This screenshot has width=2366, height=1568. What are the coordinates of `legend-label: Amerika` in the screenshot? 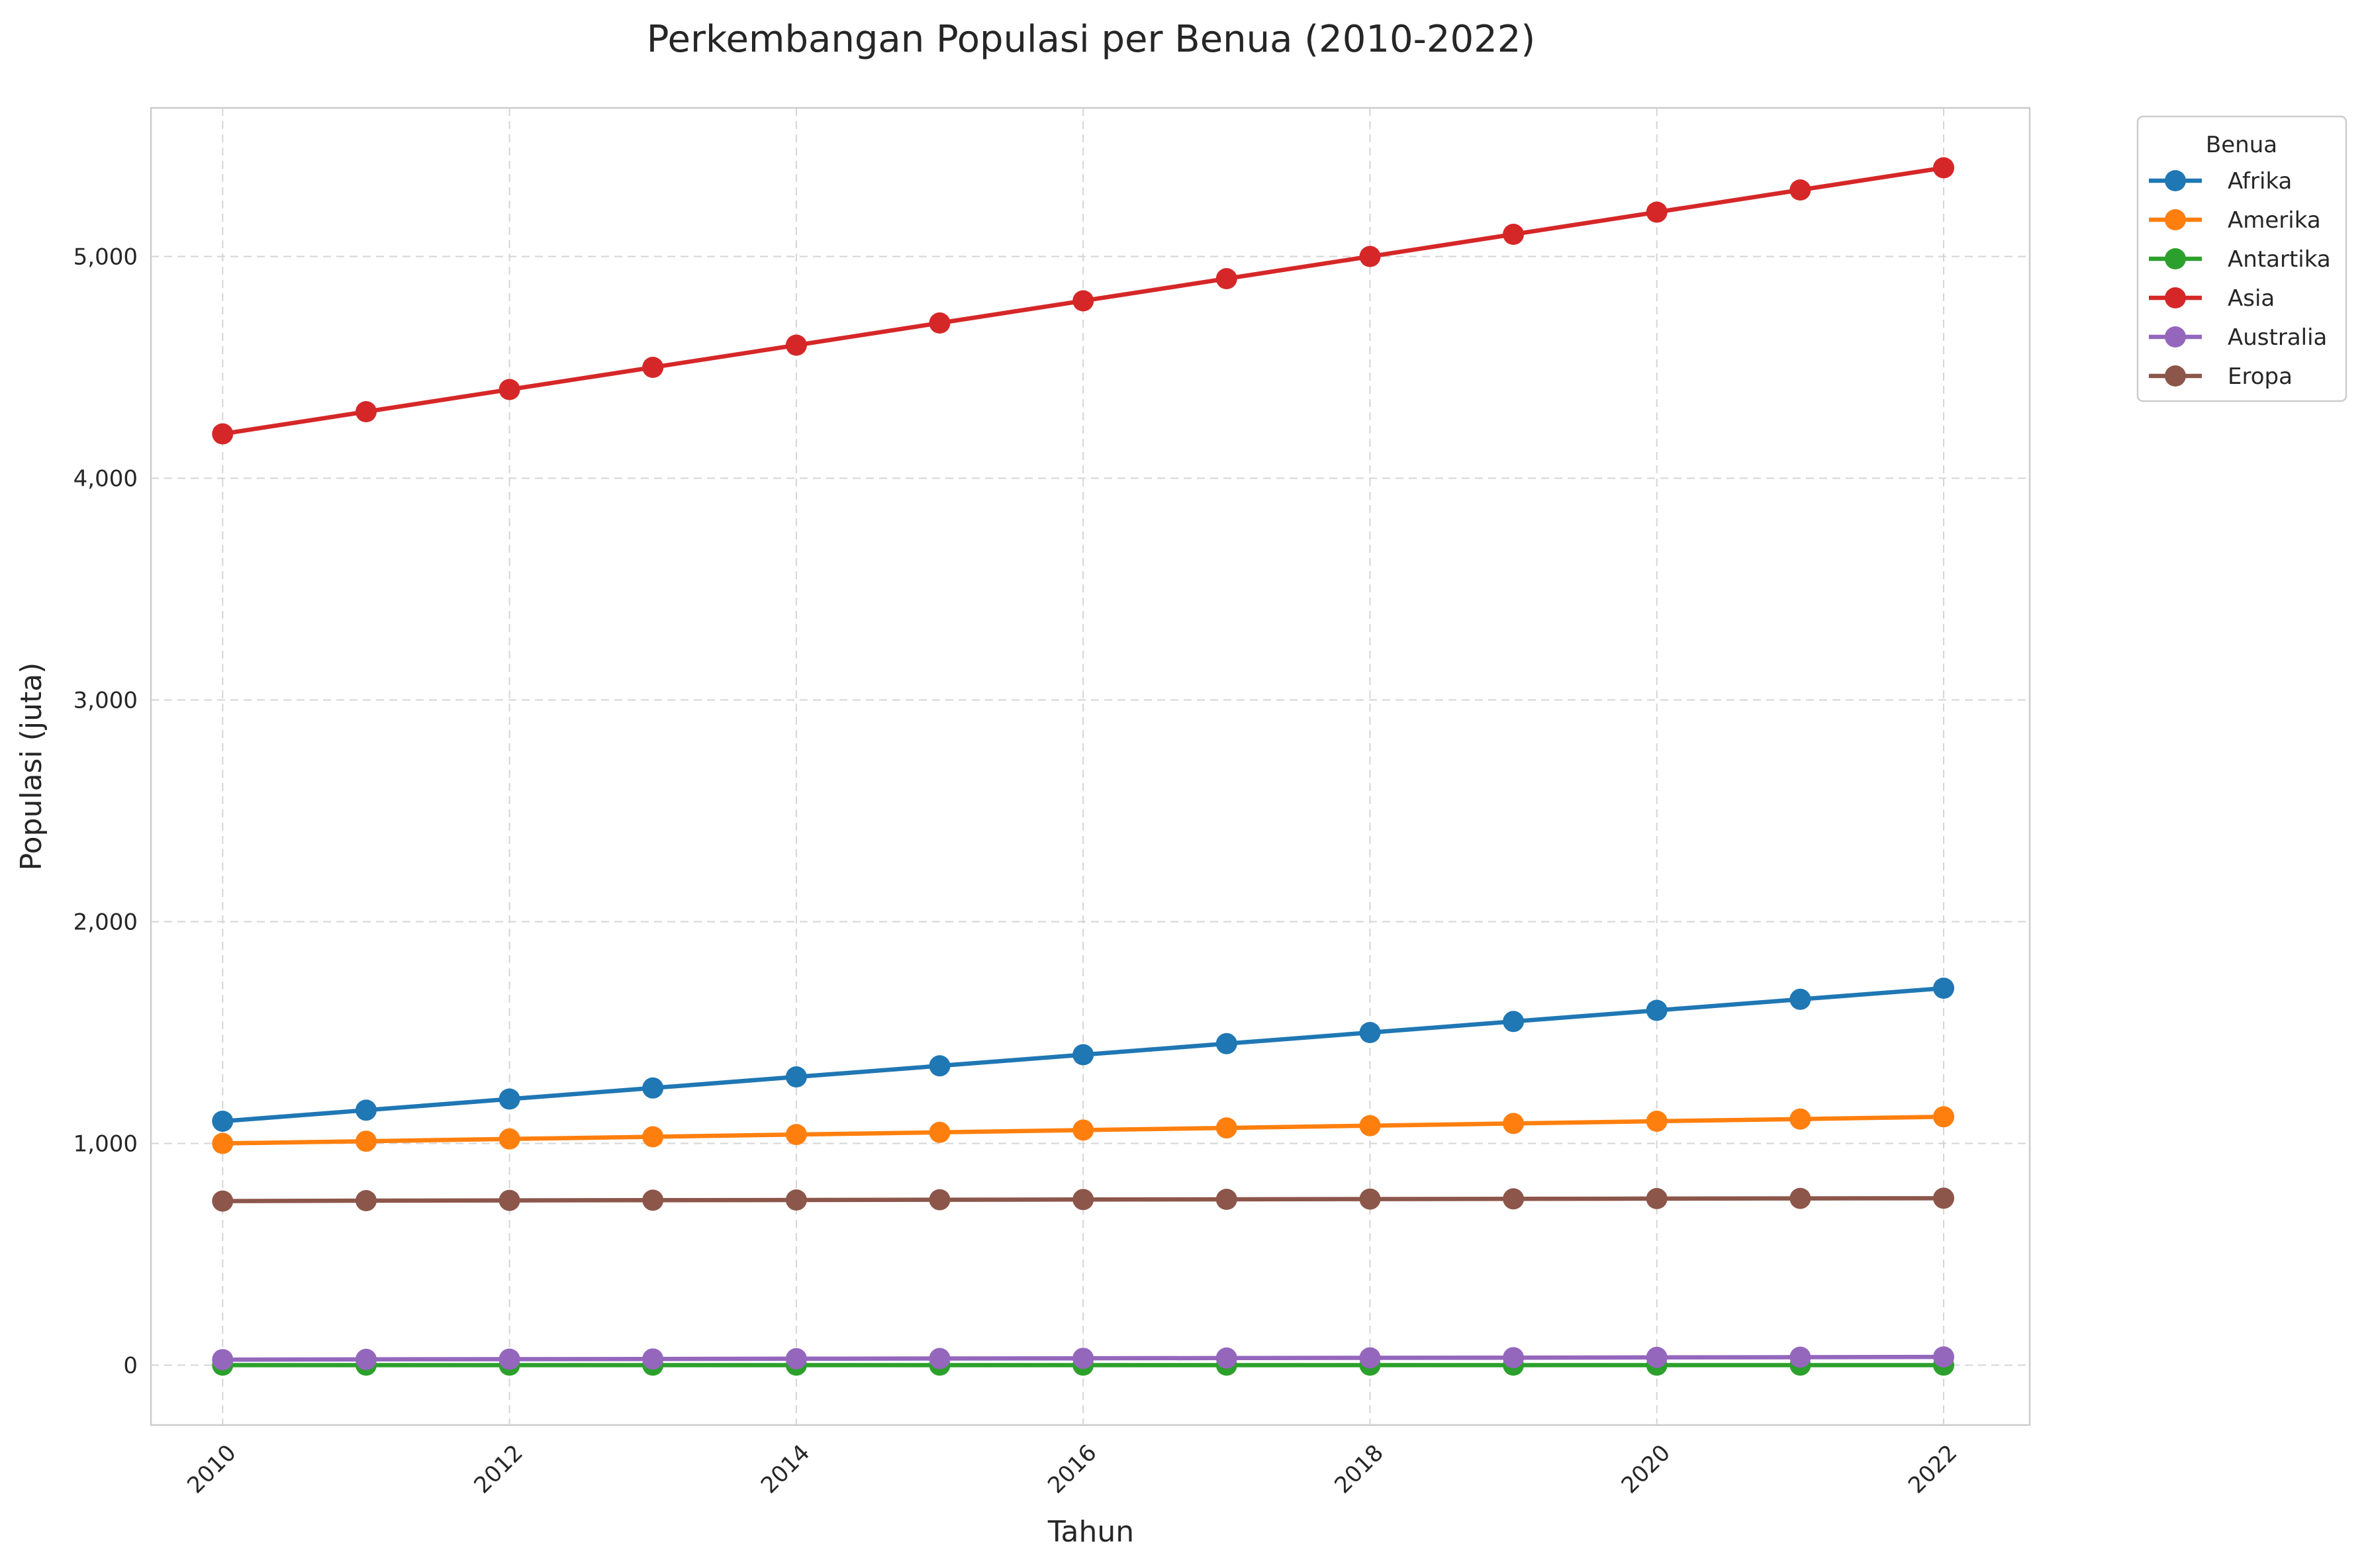 It's located at (2274, 220).